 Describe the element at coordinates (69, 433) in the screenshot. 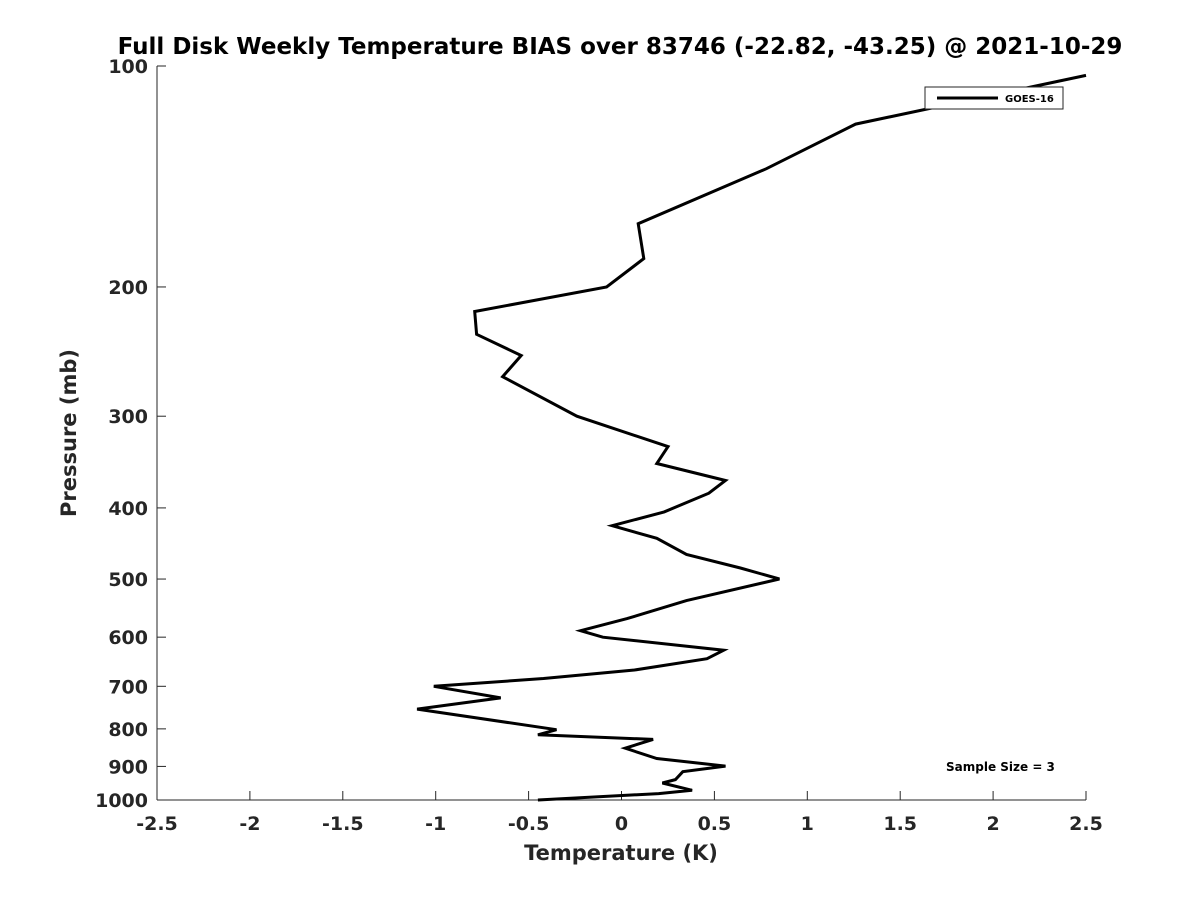

I see `y-axis-label: Pressure (mb)` at that location.